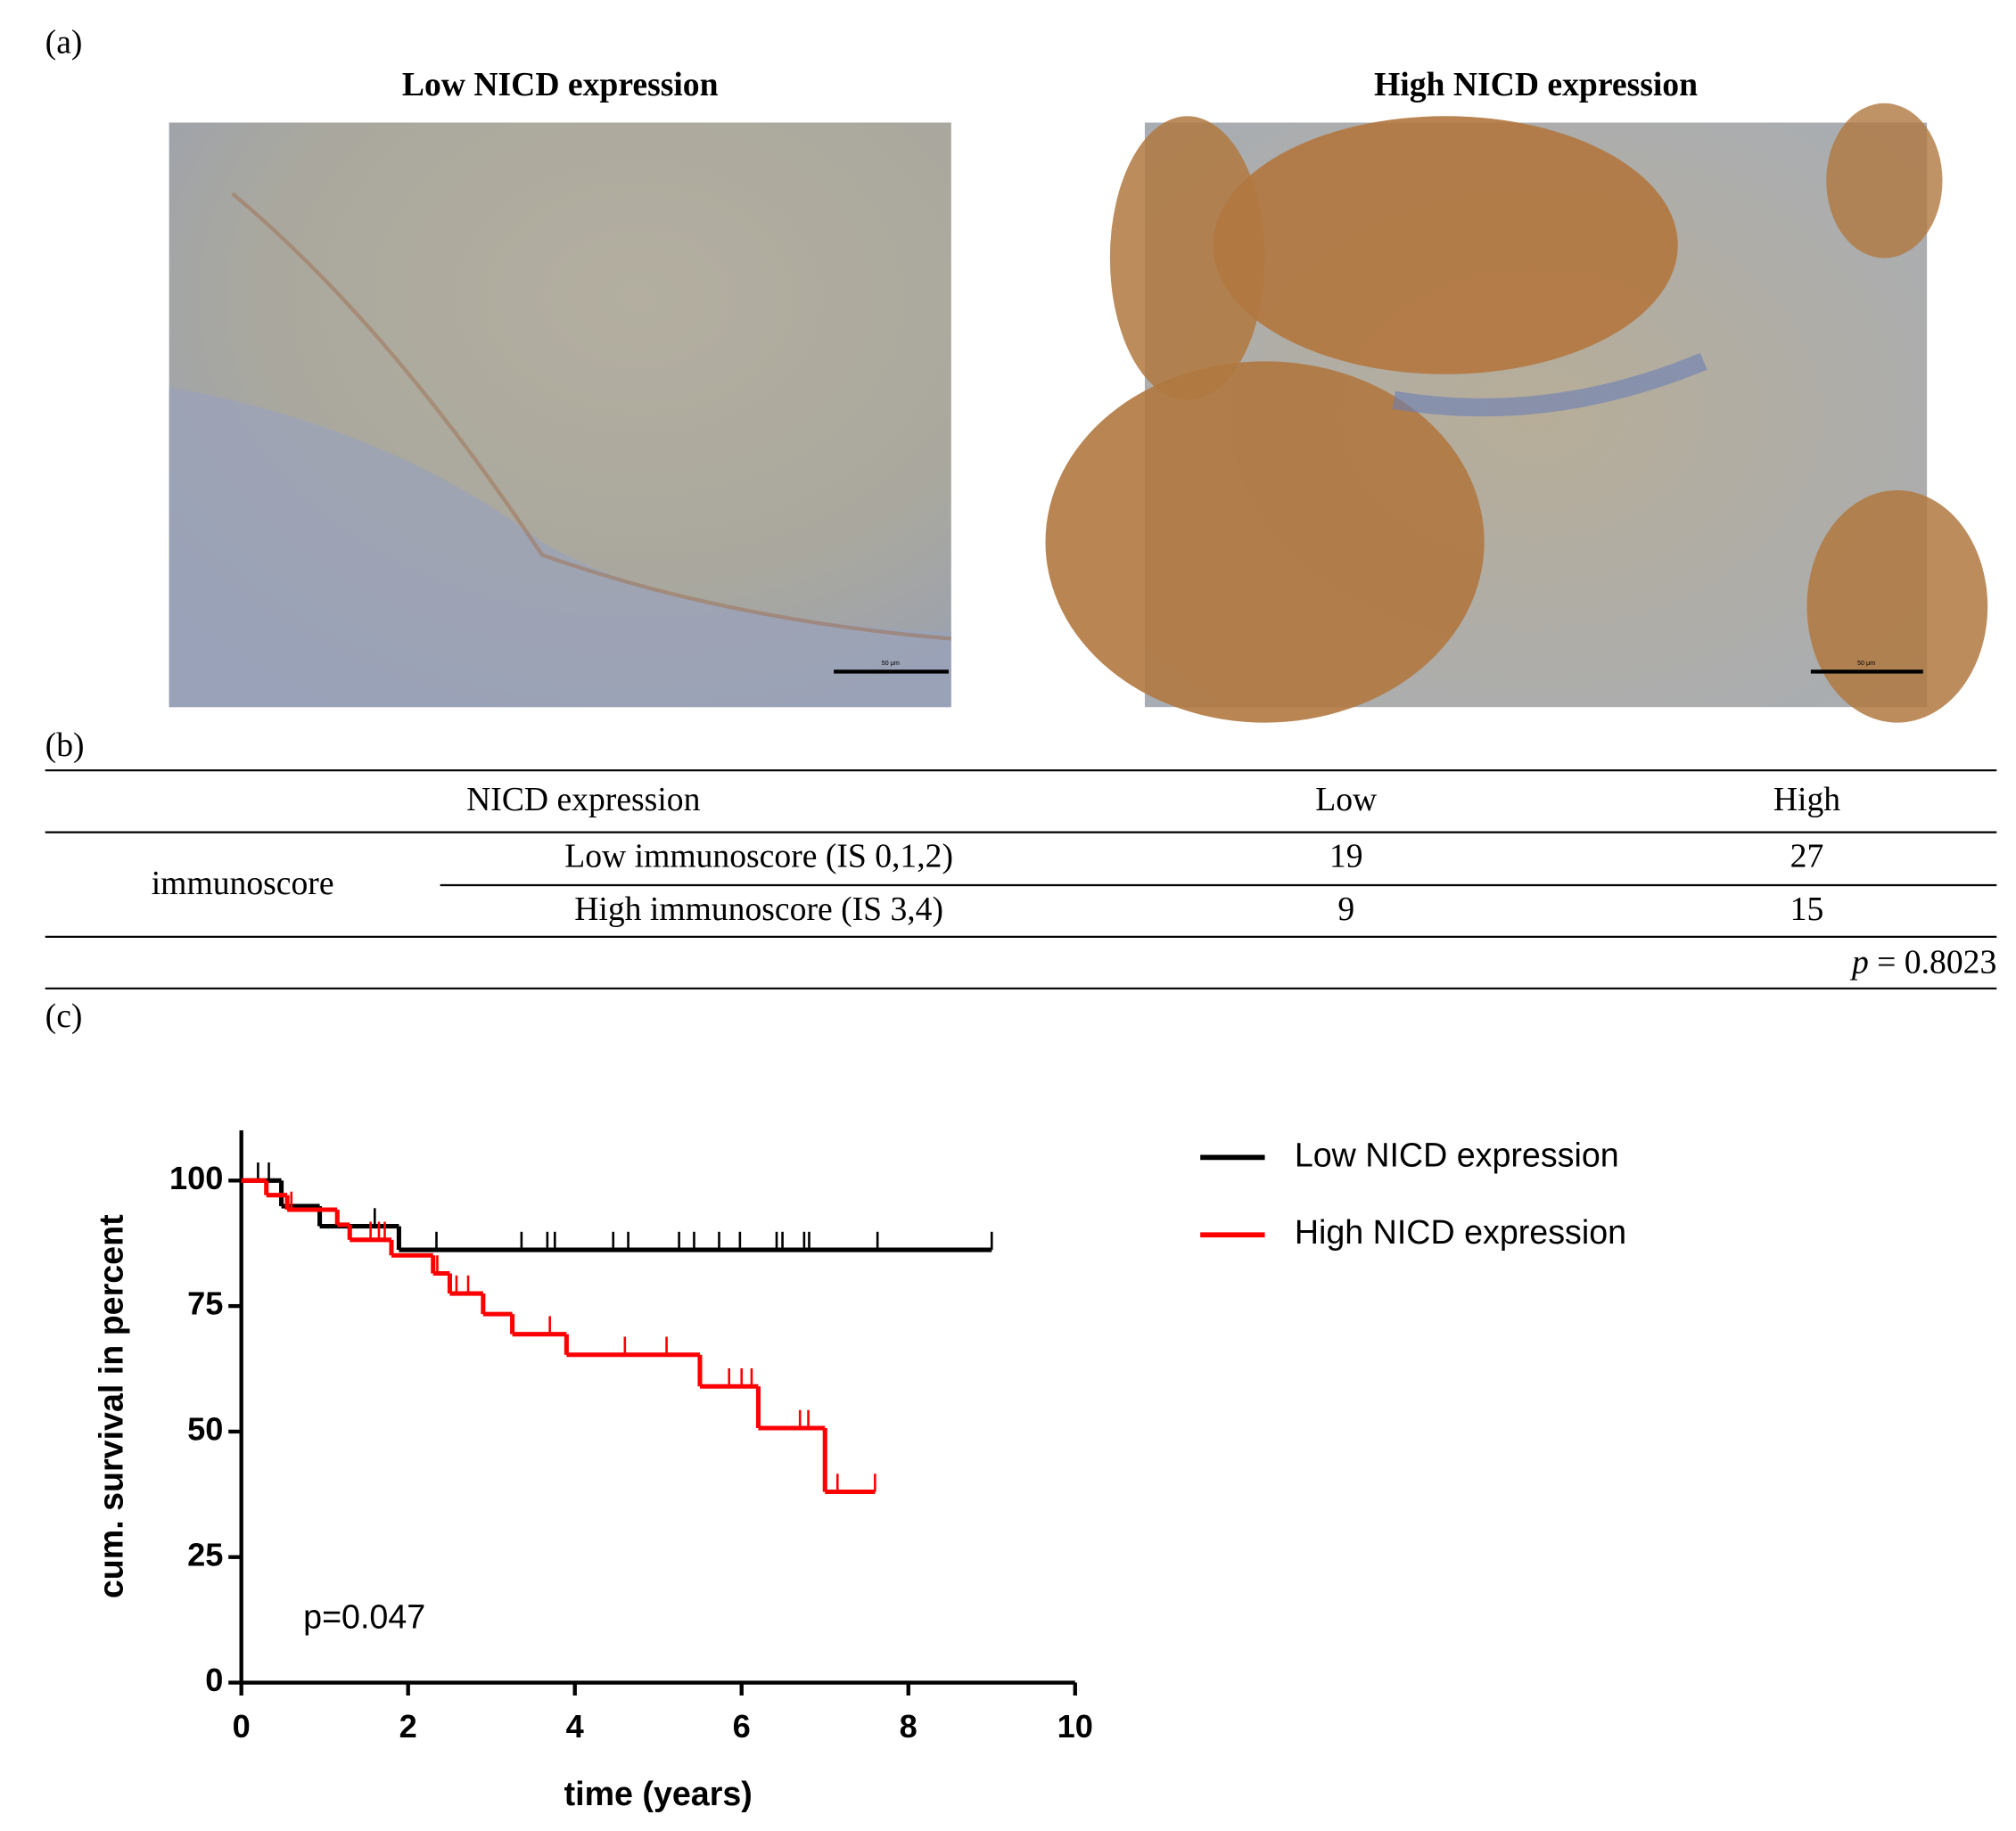 The image size is (2016, 1831). What do you see at coordinates (742, 1726) in the screenshot?
I see `x-tick-label: 6` at bounding box center [742, 1726].